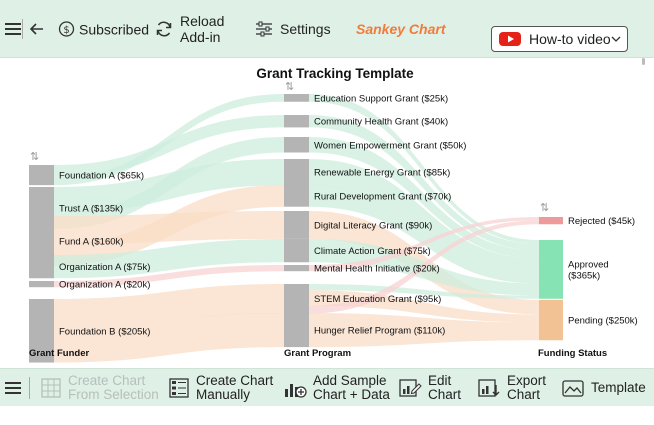 Image resolution: width=654 pixels, height=425 pixels. I want to click on program-label: Women Empowerment Grant ($50k), so click(390, 145).